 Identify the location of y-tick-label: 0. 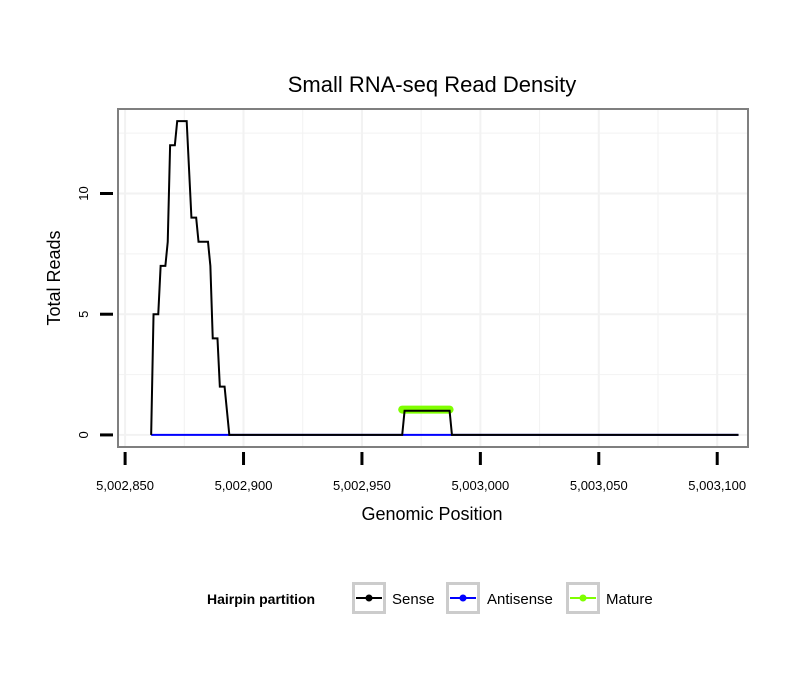
(83, 434).